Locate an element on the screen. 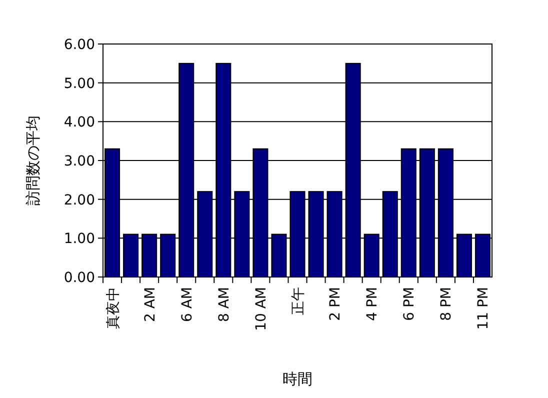  y-tick-label: 6.00 is located at coordinates (79, 45).